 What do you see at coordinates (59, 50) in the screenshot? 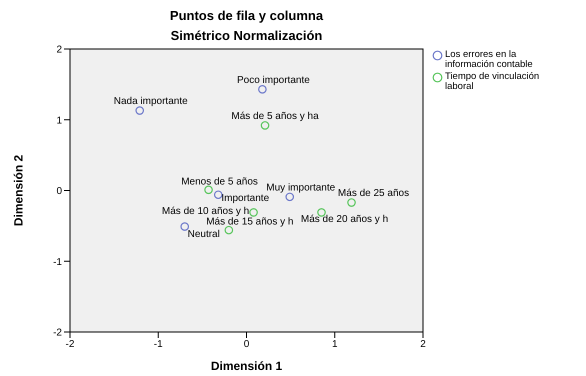
I see `y-tick-label: 2` at bounding box center [59, 50].